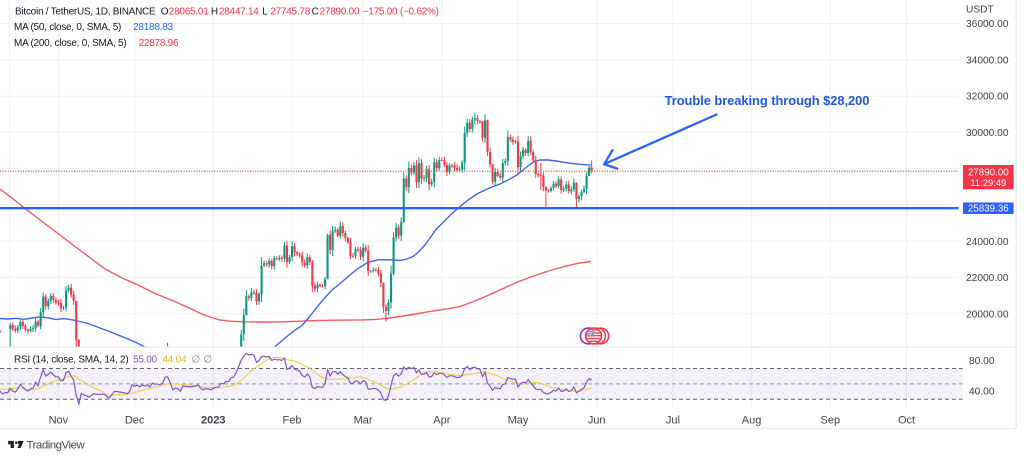  Describe the element at coordinates (56, 446) in the screenshot. I see `svg-text: TradingView` at that location.